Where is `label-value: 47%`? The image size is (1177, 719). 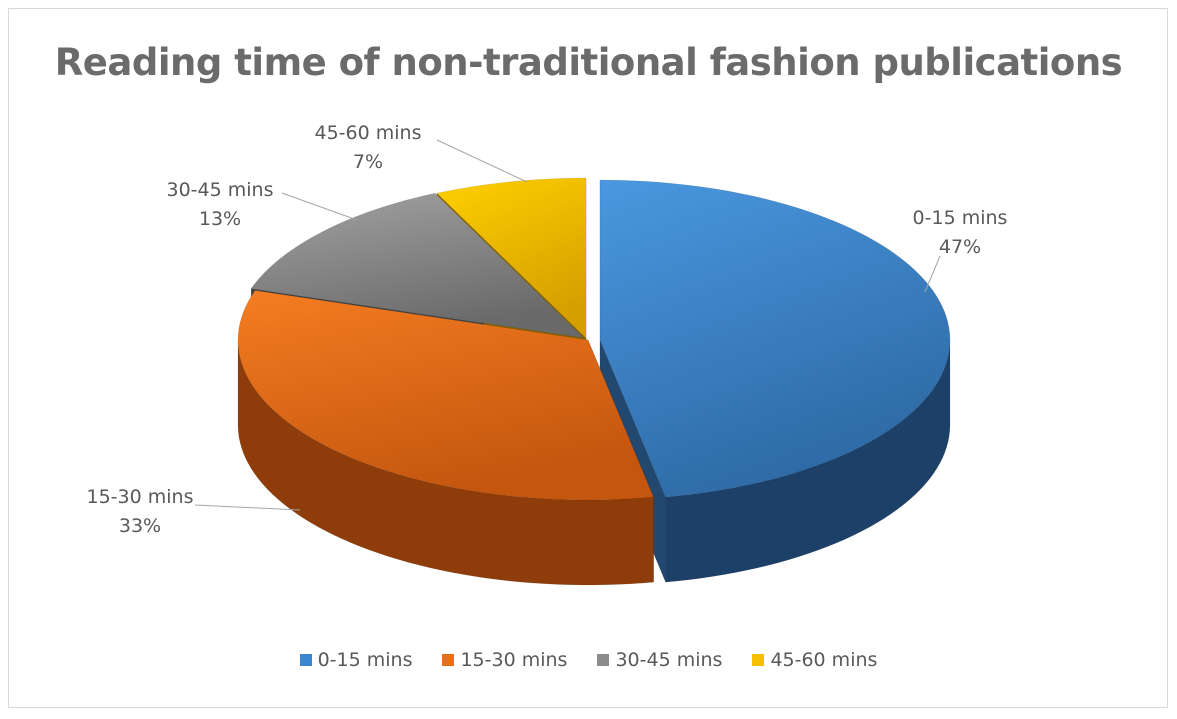
label-value: 47% is located at coordinates (960, 247).